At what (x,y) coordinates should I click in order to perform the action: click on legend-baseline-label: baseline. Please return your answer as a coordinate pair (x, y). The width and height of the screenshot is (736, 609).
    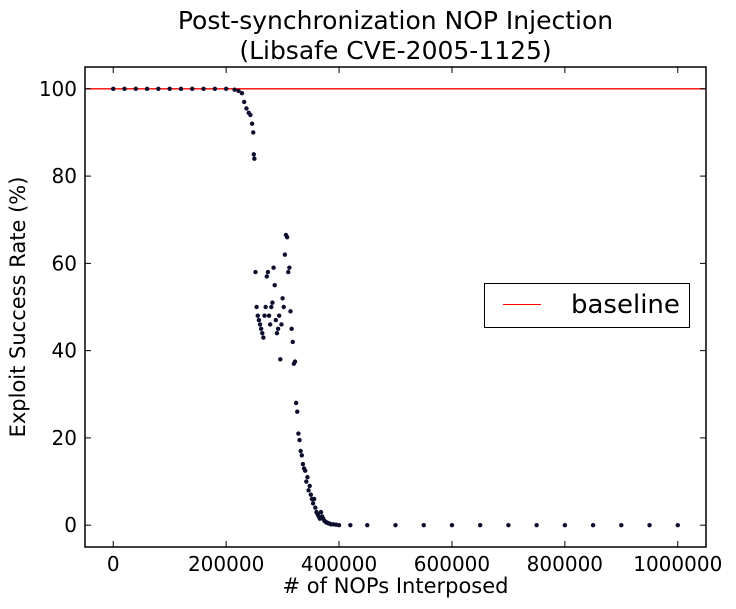
    Looking at the image, I should click on (625, 305).